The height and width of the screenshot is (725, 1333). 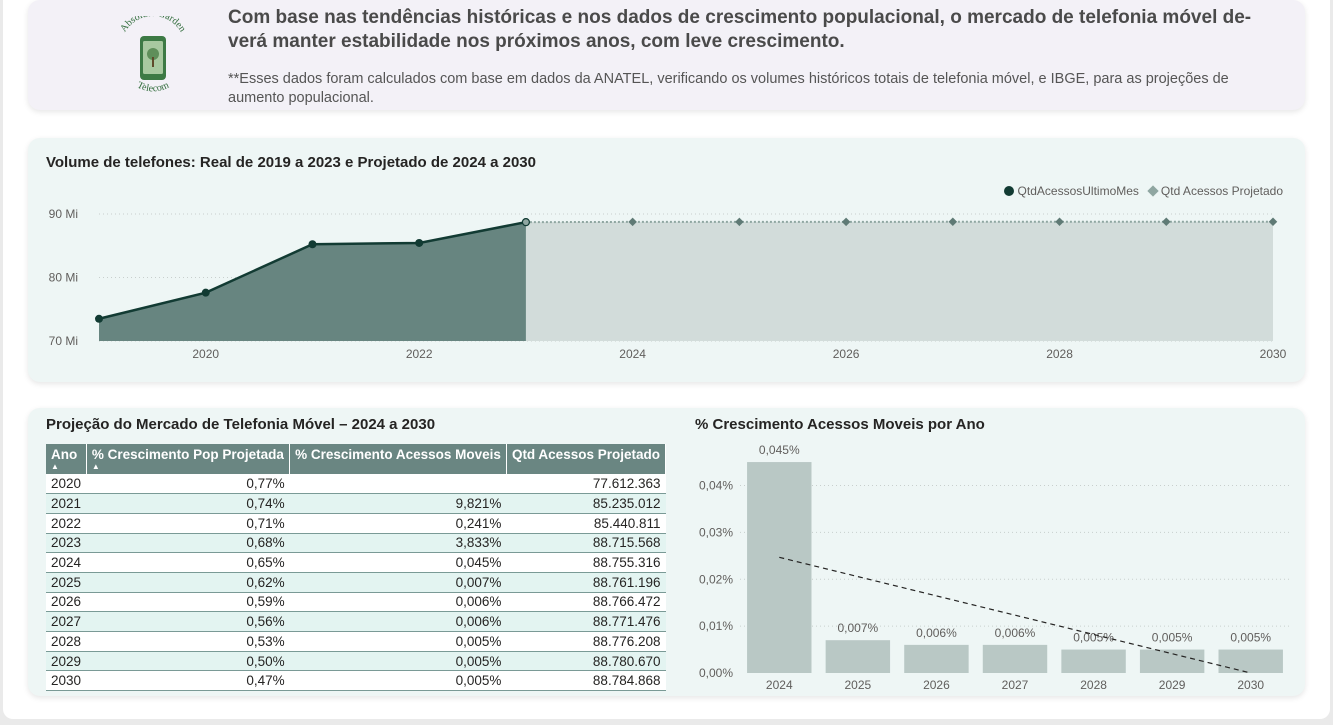 What do you see at coordinates (188, 484) in the screenshot?
I see `table-cell: 0,77%` at bounding box center [188, 484].